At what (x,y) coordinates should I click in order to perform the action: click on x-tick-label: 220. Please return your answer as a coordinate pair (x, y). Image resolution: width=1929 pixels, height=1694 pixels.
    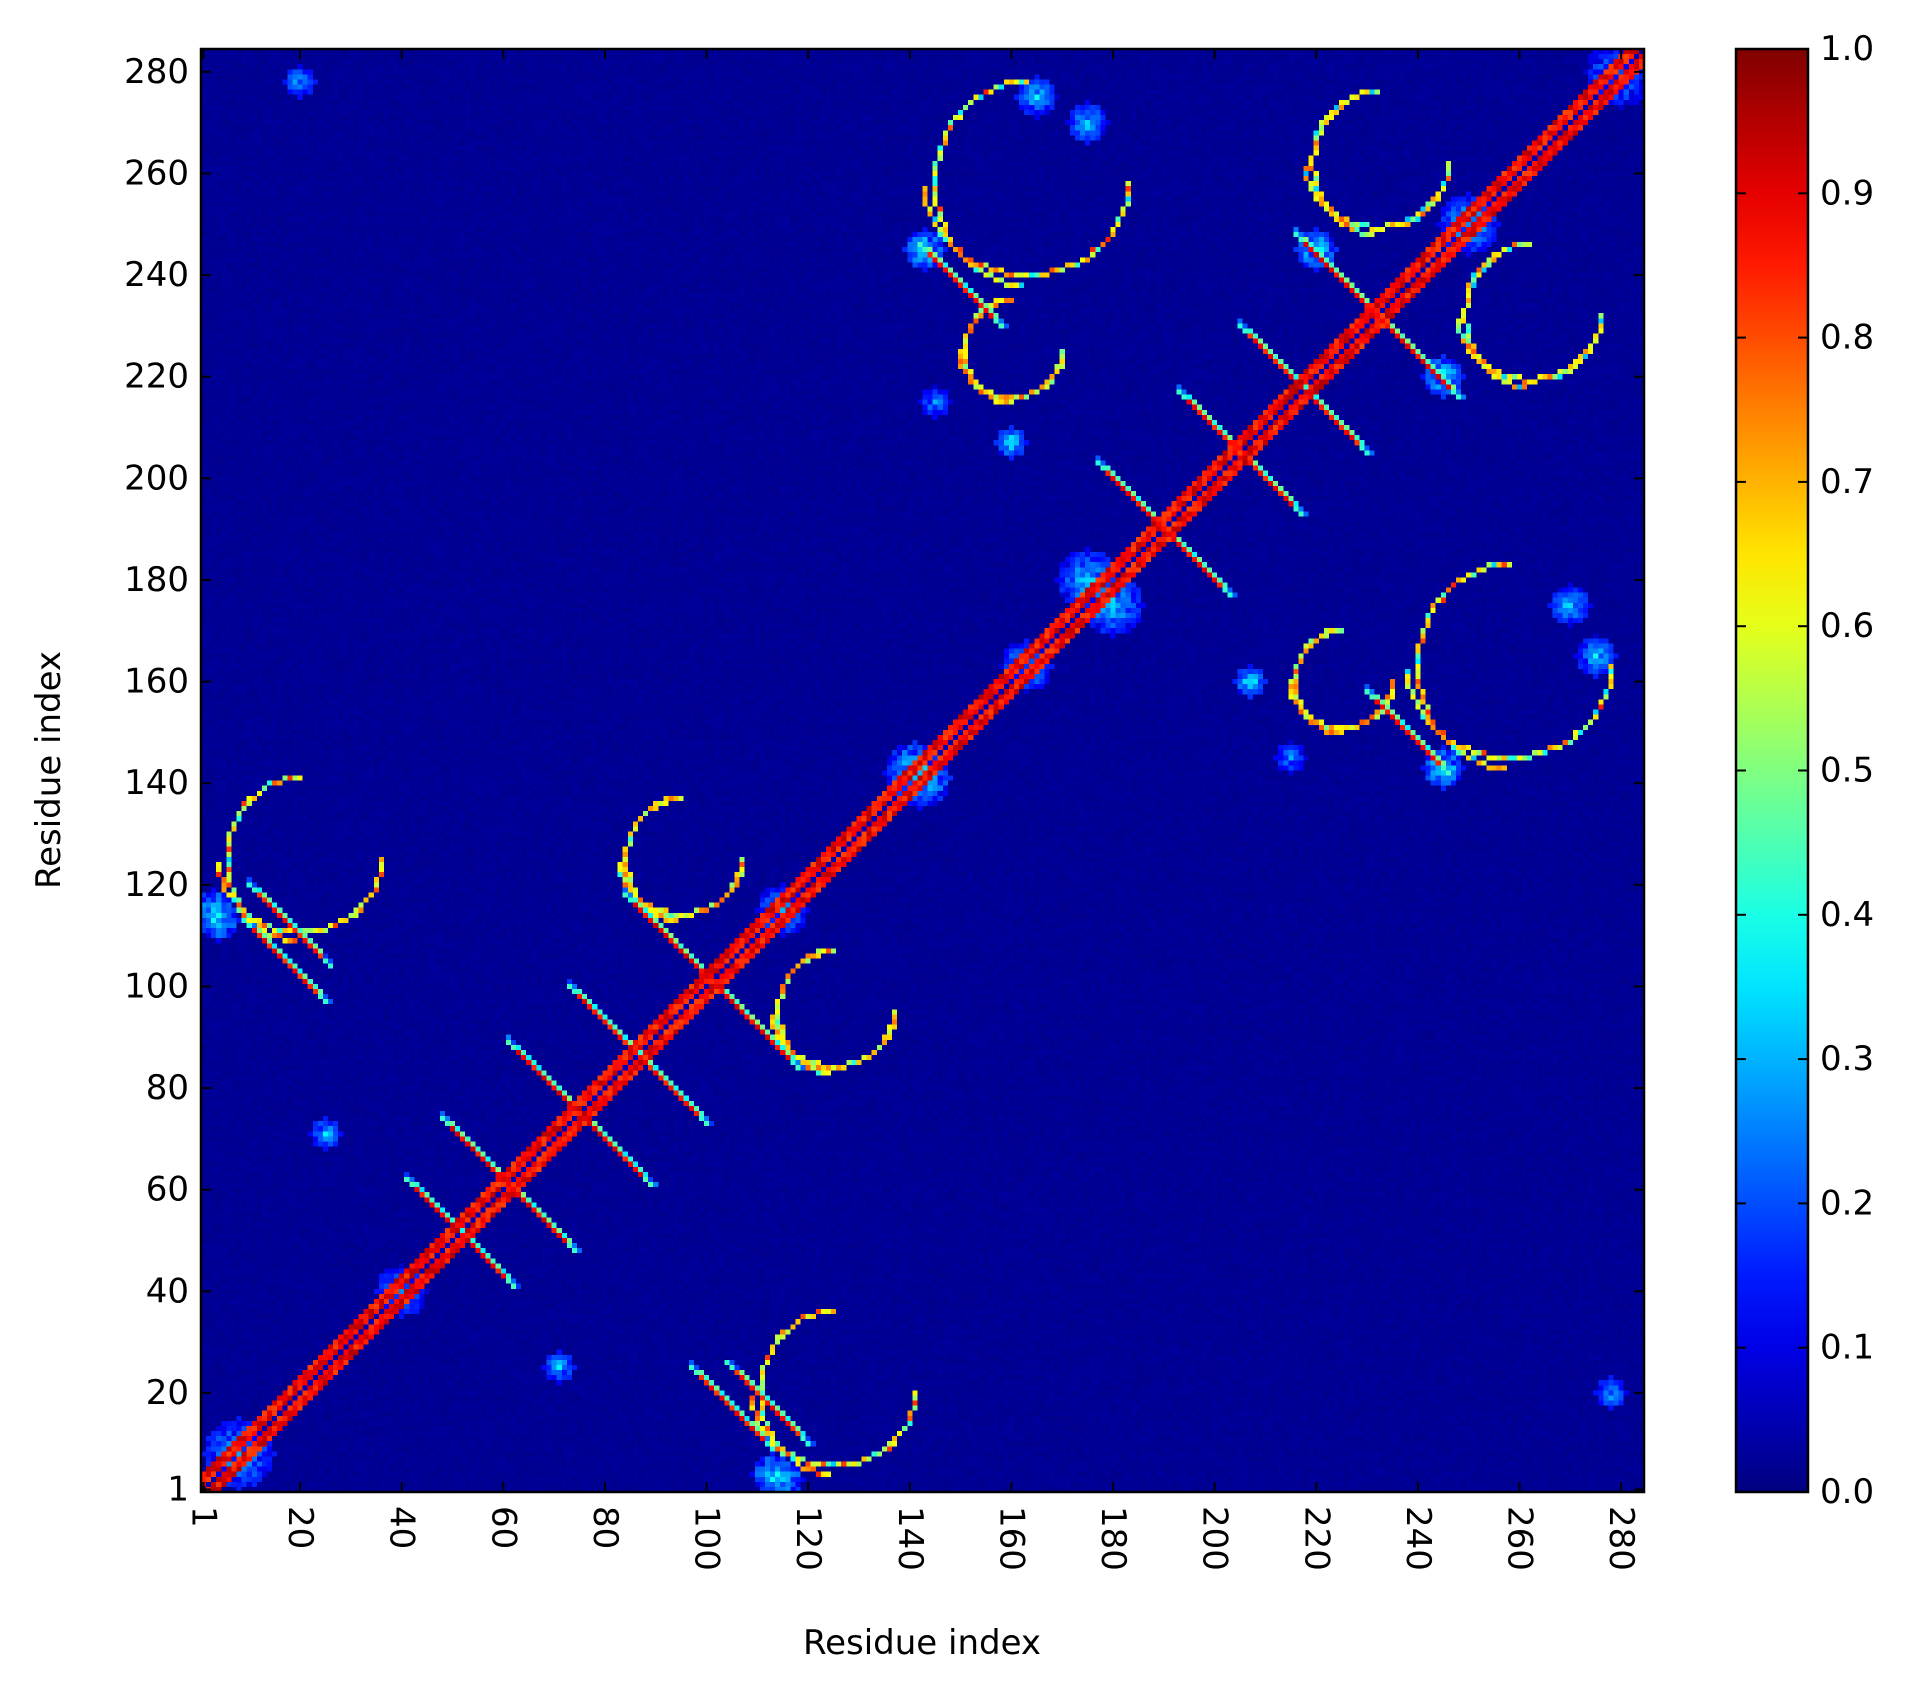
    Looking at the image, I should click on (1316, 1538).